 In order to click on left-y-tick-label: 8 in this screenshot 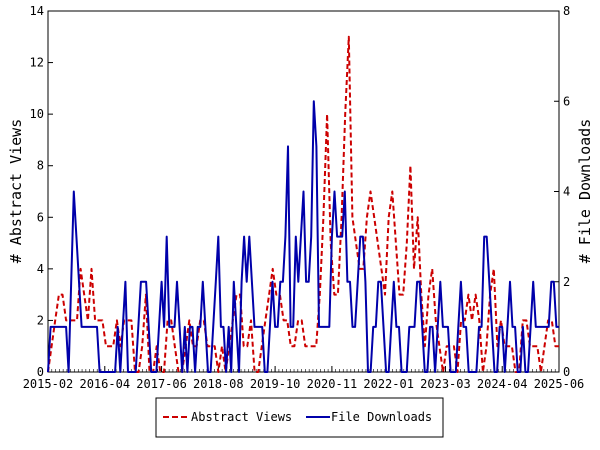, I will do `click(40, 166)`.